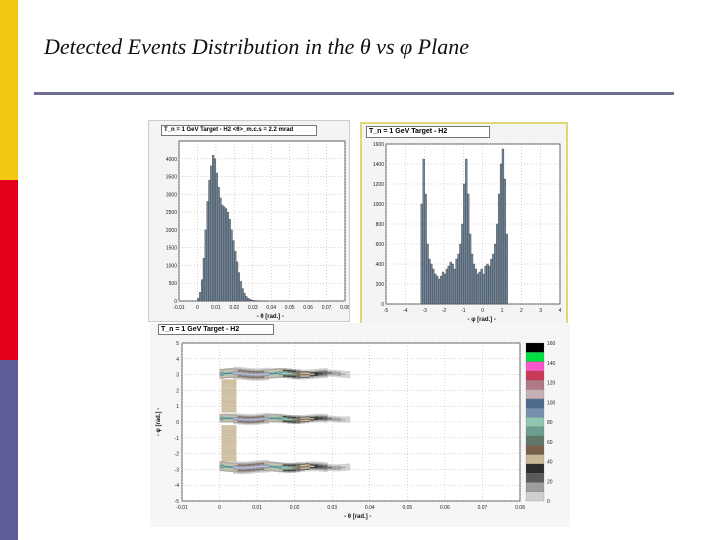 The height and width of the screenshot is (540, 720). I want to click on y-tick-label: 400, so click(380, 265).